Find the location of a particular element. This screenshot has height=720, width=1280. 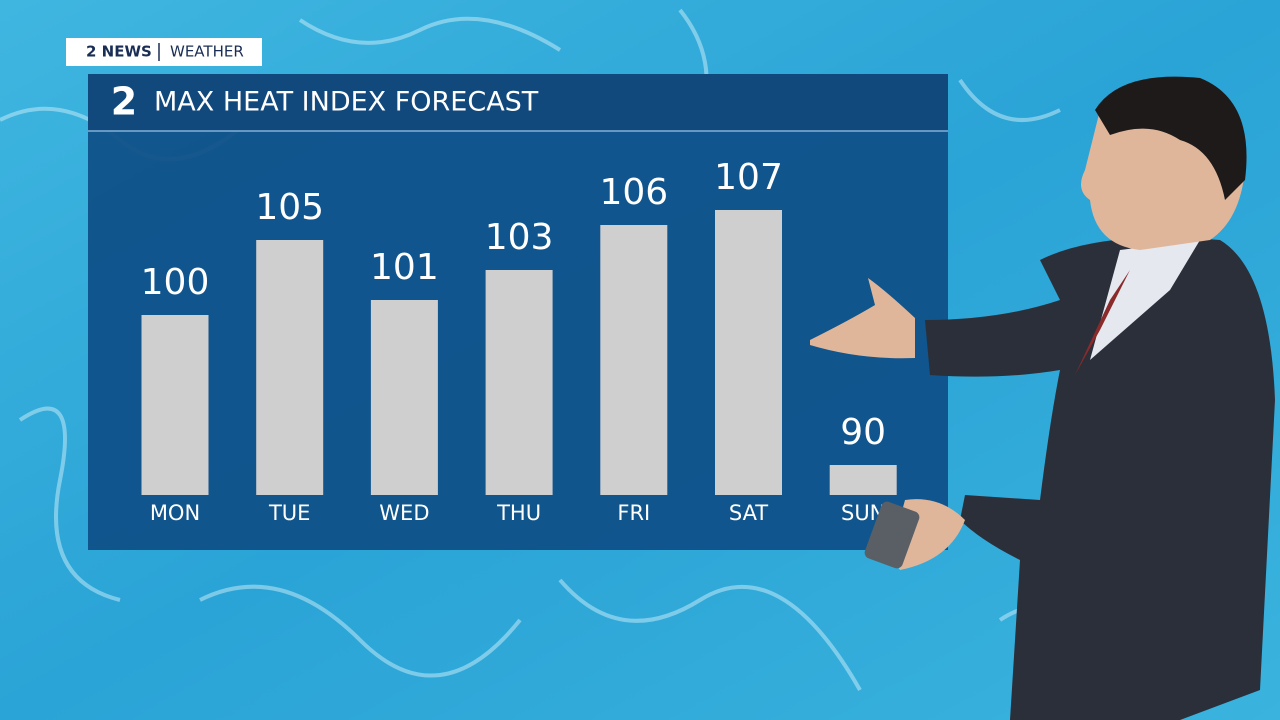

header-tag is located at coordinates (164, 52).